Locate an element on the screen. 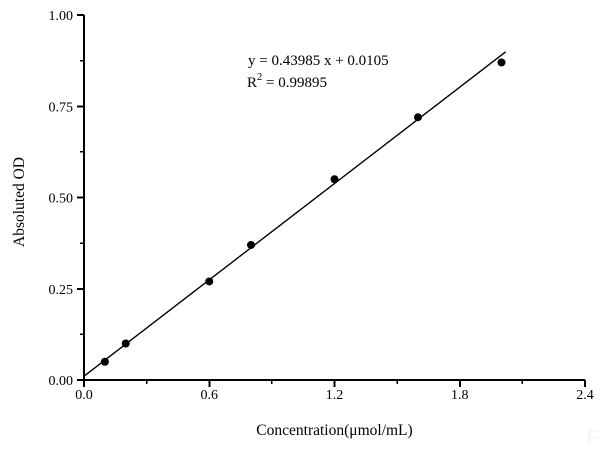 The width and height of the screenshot is (600, 450). x-tick-label: 1.8 is located at coordinates (460, 395).